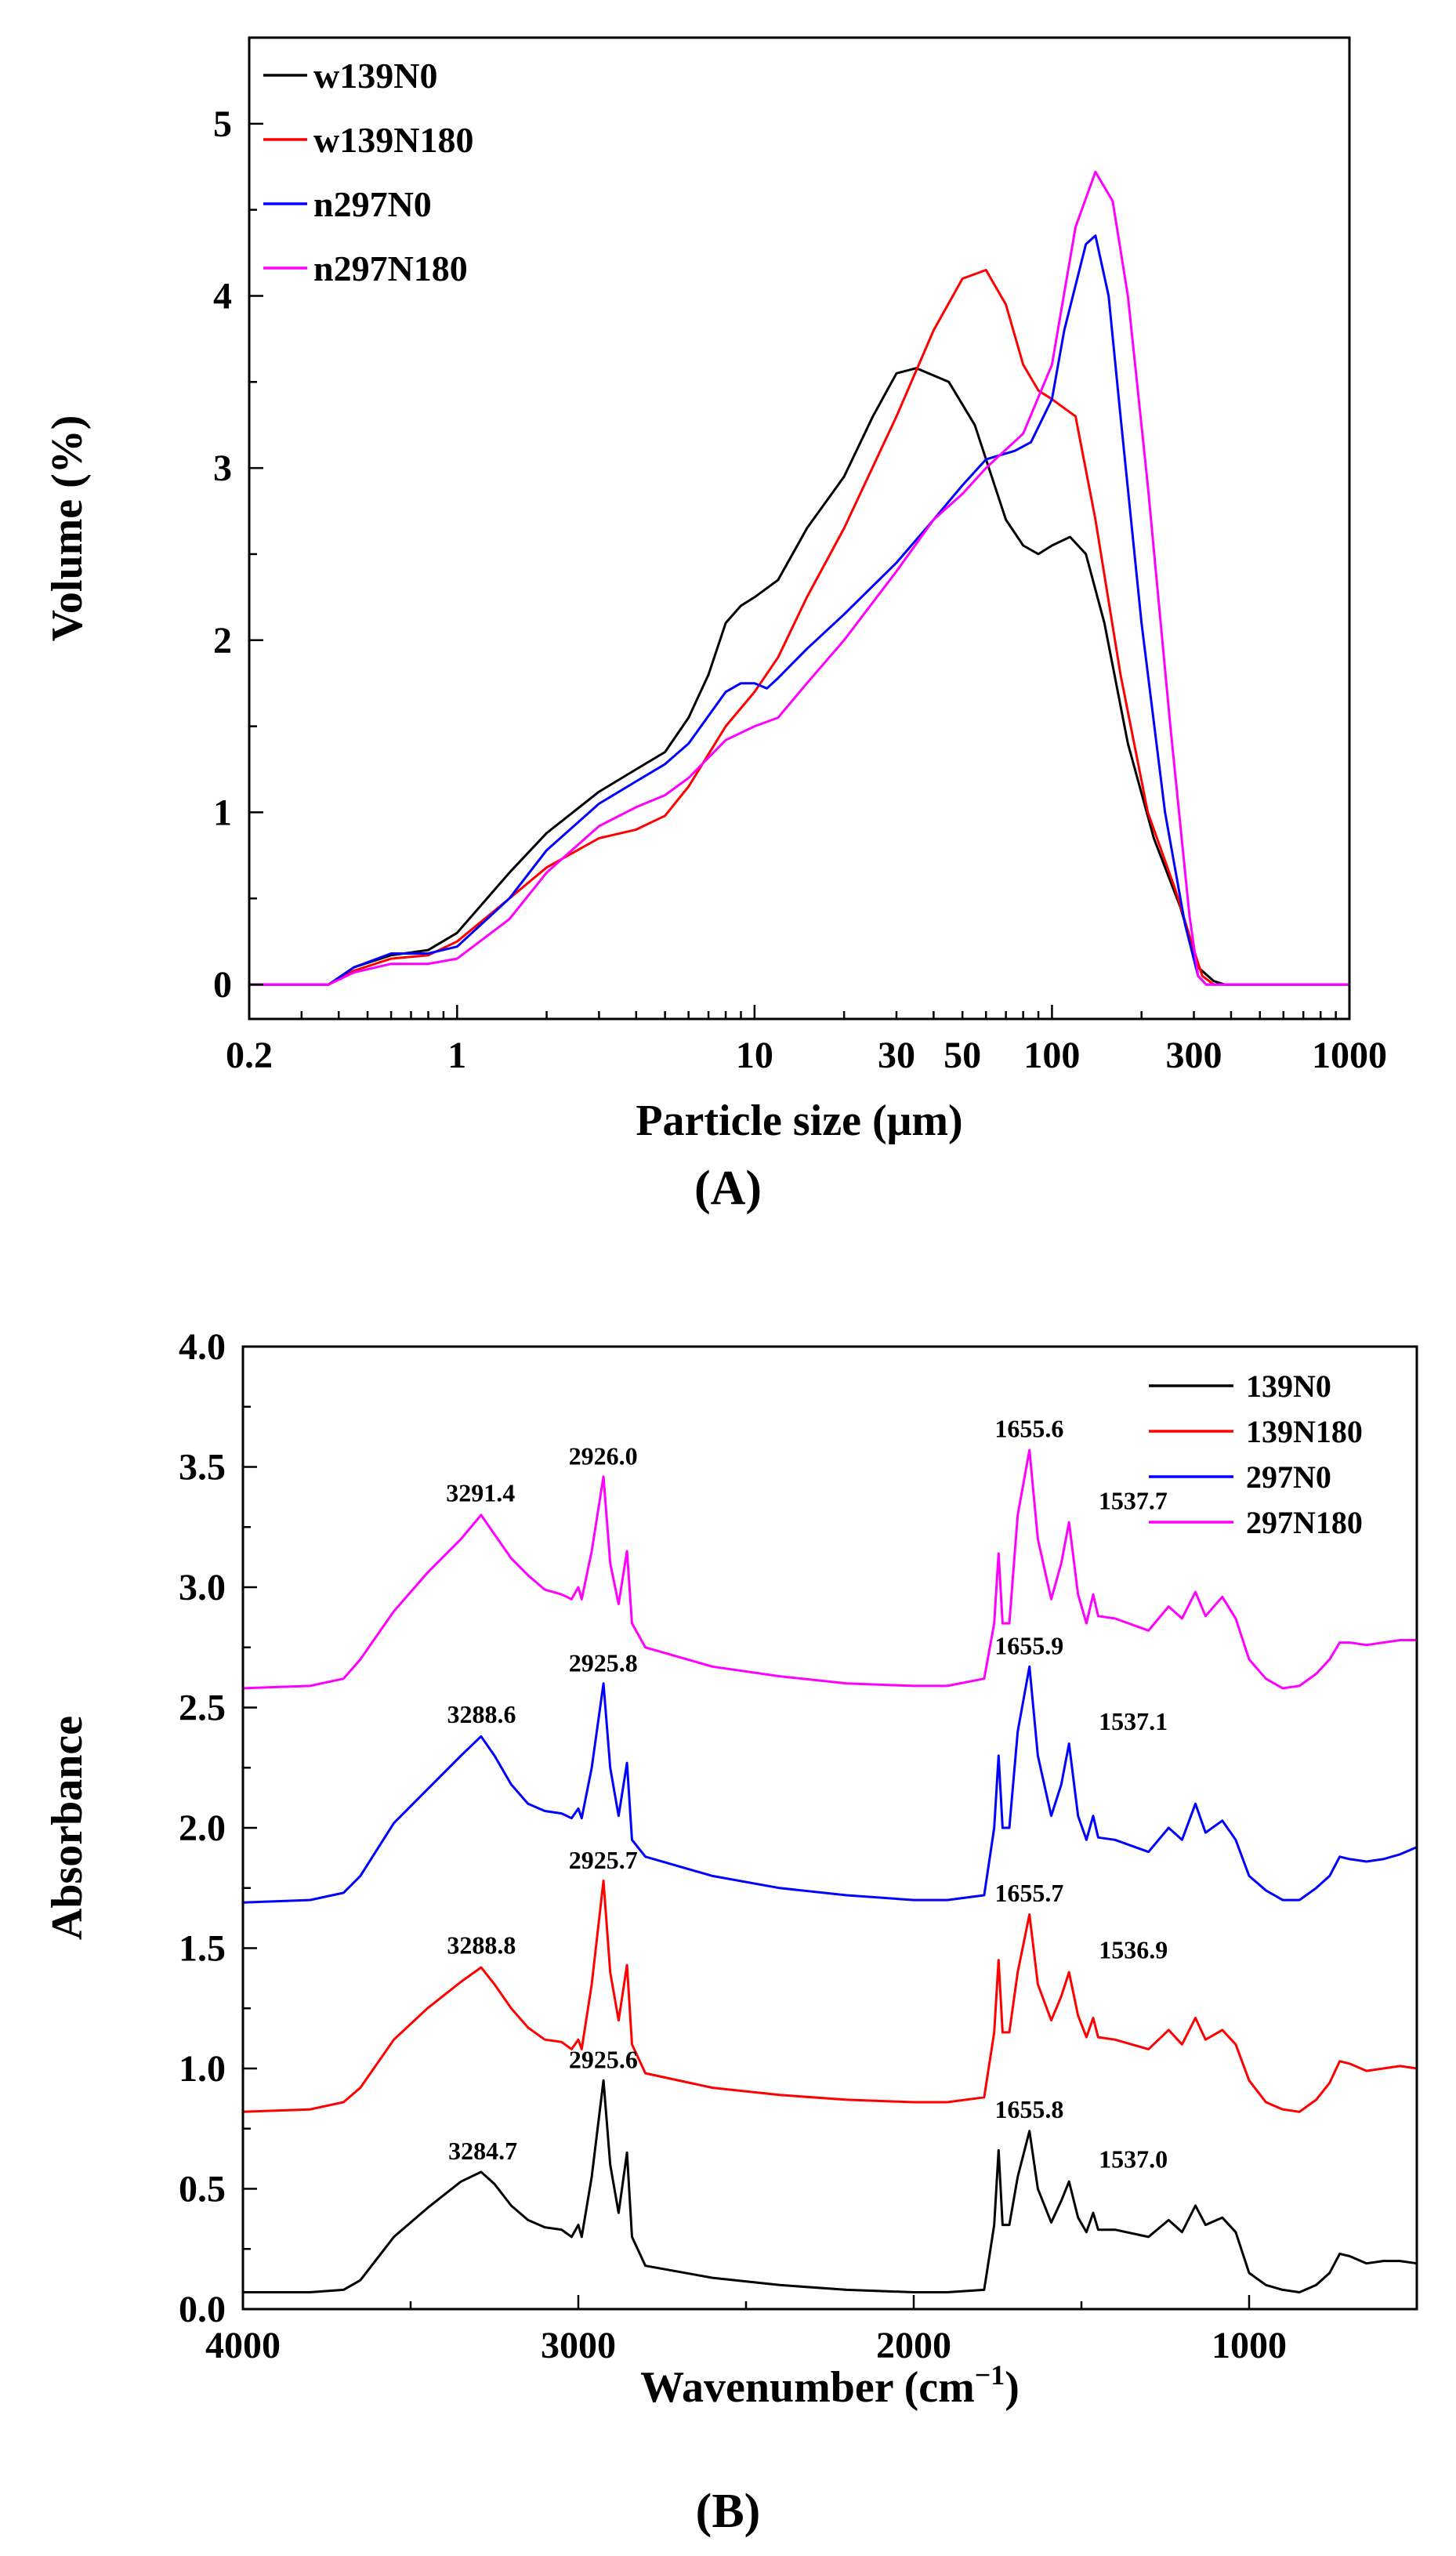  What do you see at coordinates (222, 296) in the screenshot?
I see `y-tick-label: 4` at bounding box center [222, 296].